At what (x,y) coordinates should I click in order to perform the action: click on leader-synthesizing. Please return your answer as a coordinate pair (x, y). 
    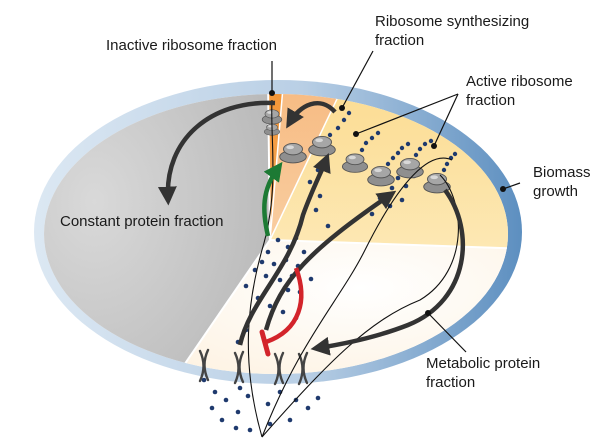
    Looking at the image, I should click on (357, 79).